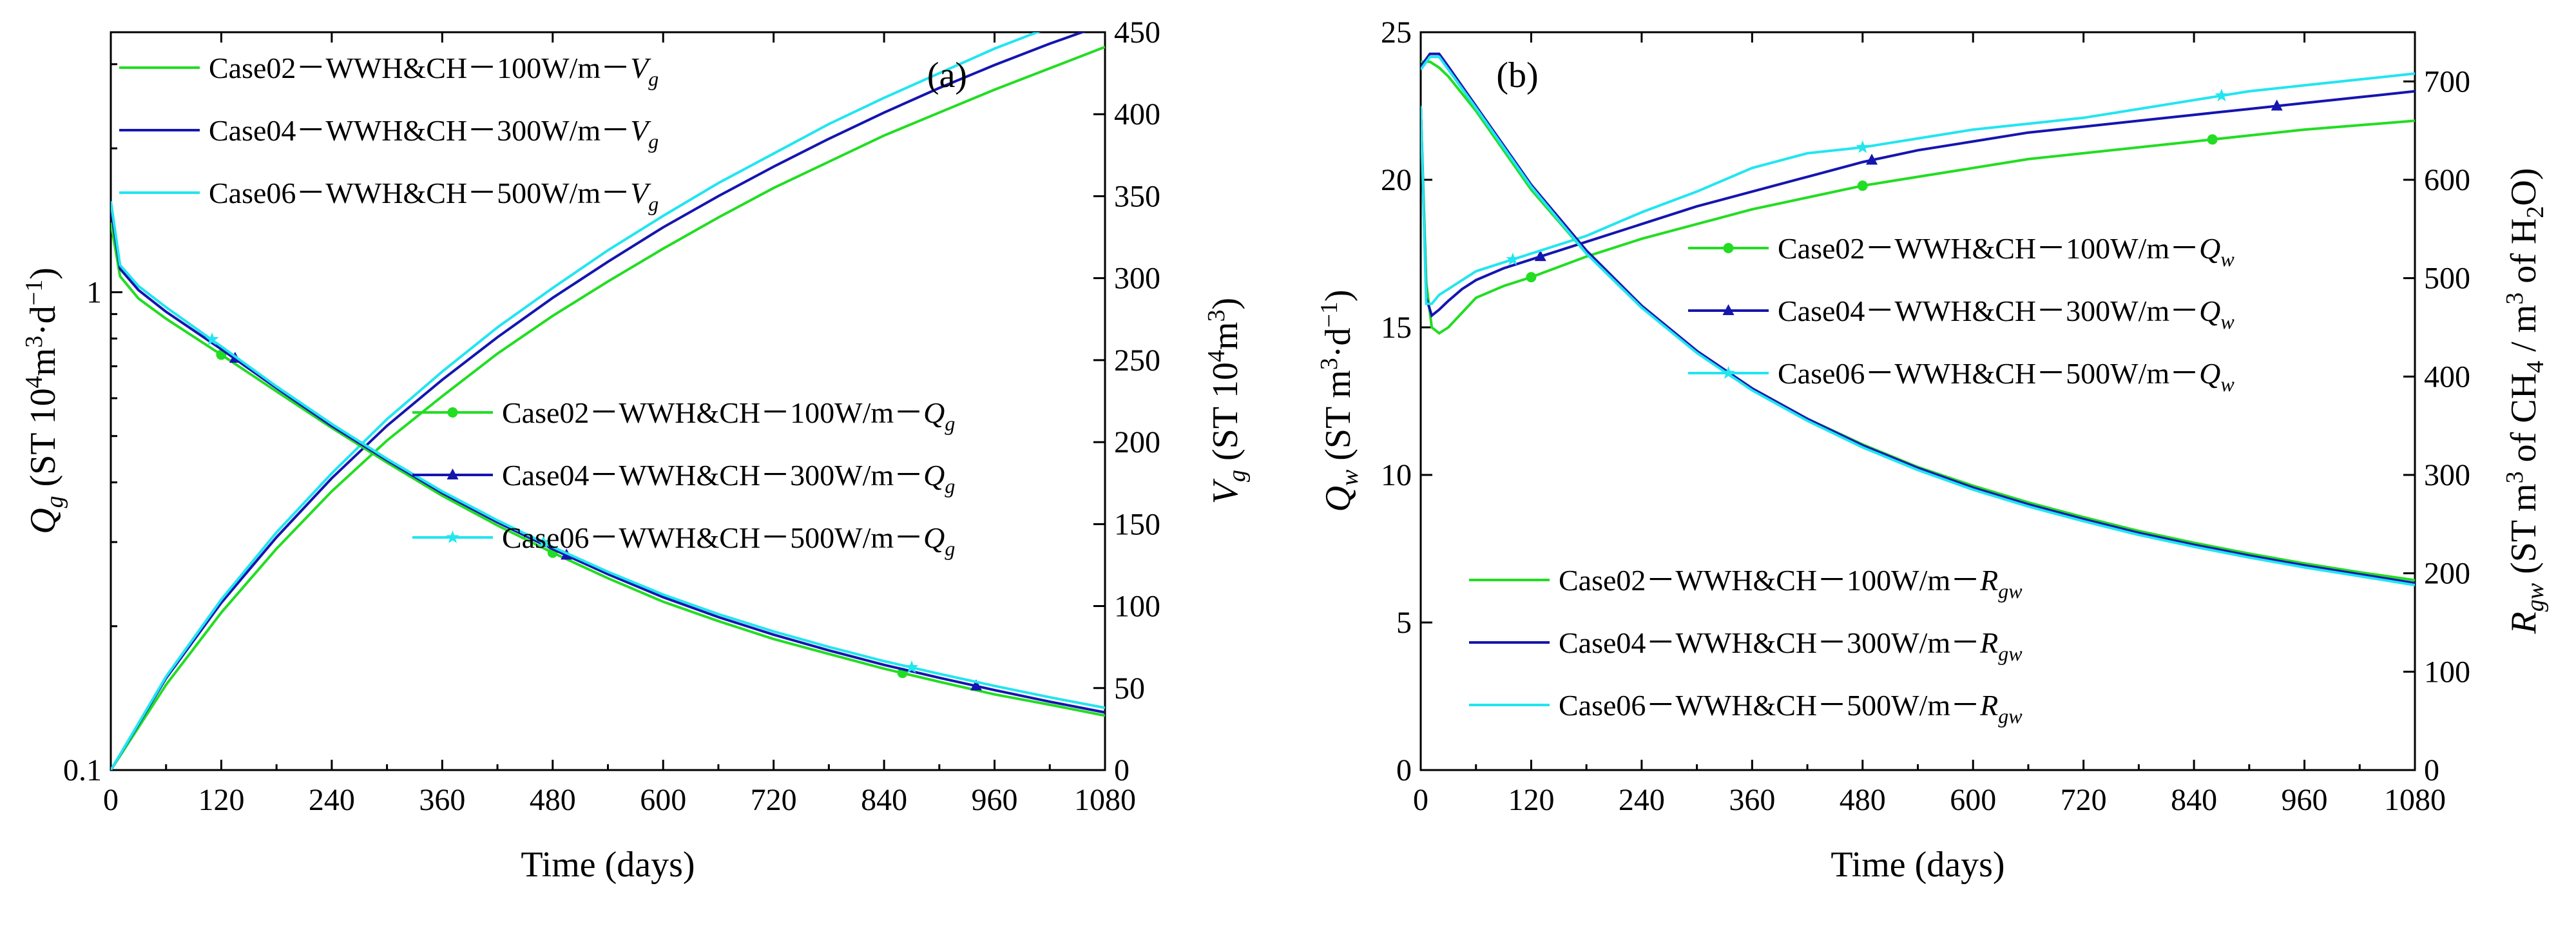 This screenshot has height=926, width=2576. I want to click on y-right-tick-label: 250, so click(1137, 360).